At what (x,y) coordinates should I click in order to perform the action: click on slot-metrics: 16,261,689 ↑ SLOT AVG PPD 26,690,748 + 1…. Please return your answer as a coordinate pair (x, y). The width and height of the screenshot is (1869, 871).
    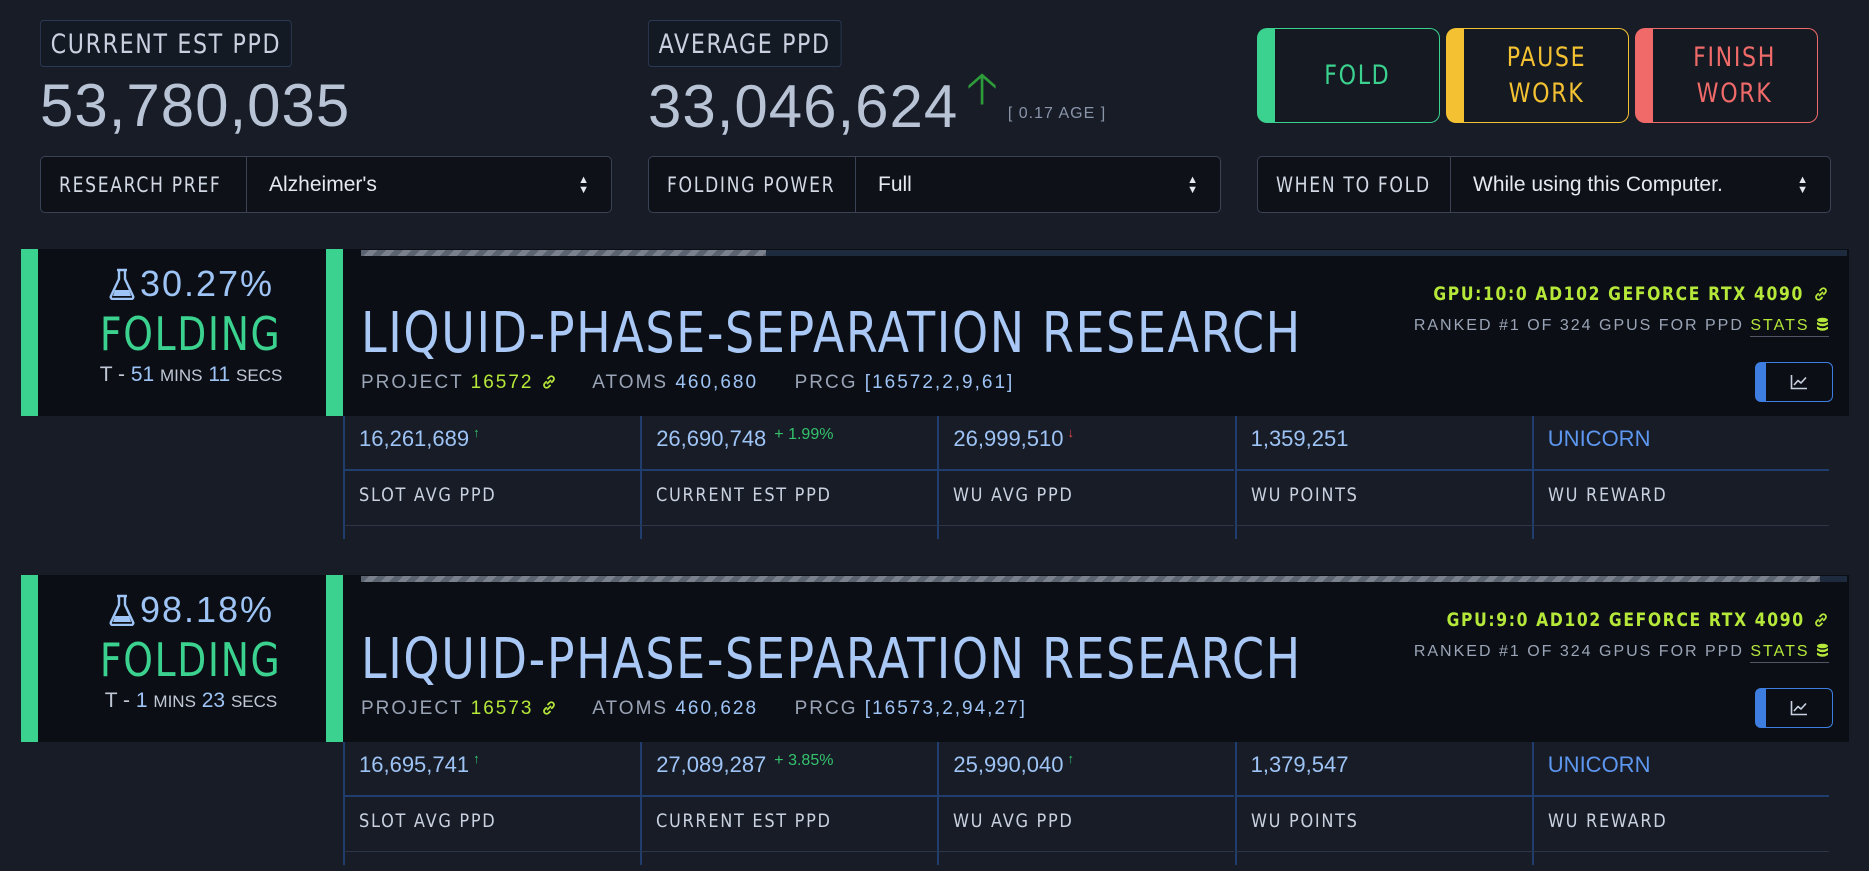
    Looking at the image, I should click on (1086, 477).